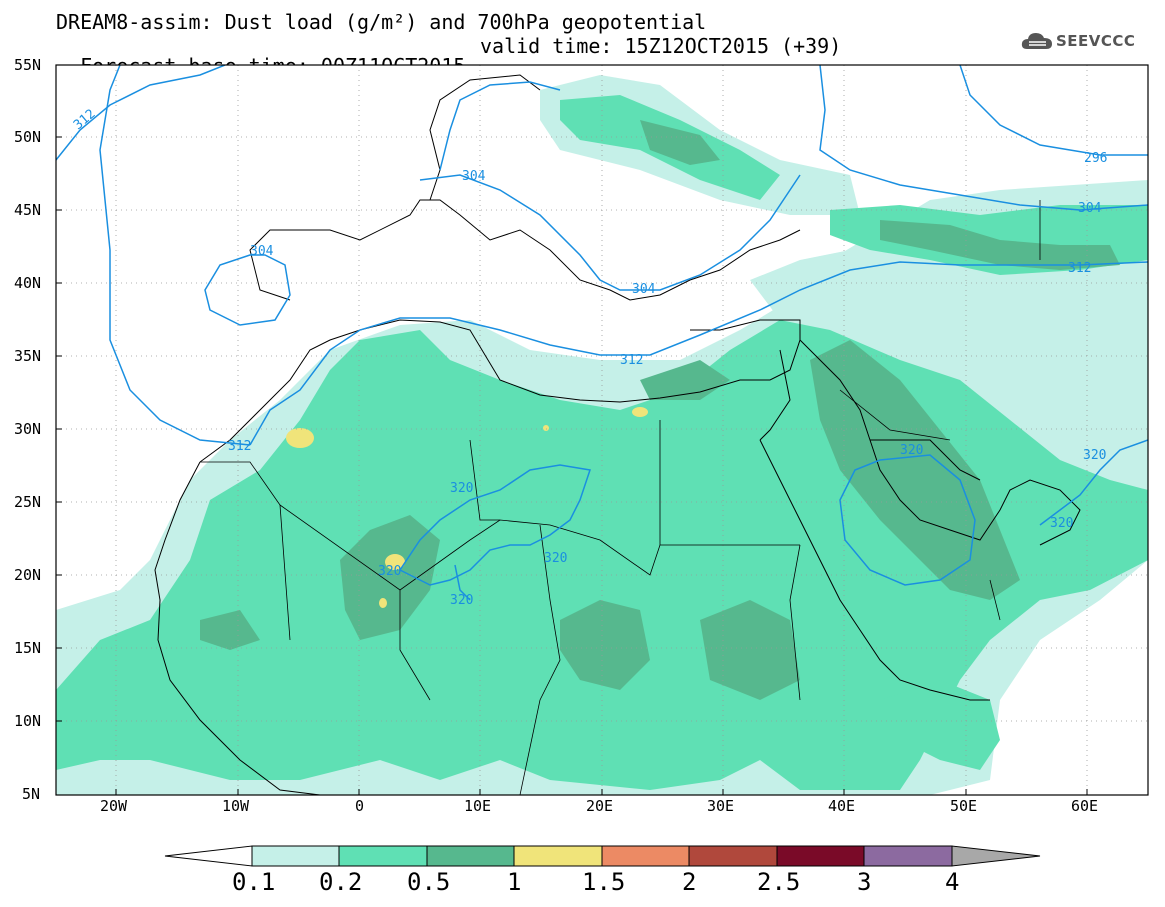 This screenshot has width=1165, height=907. I want to click on colorbar-over-arrow, so click(996, 856).